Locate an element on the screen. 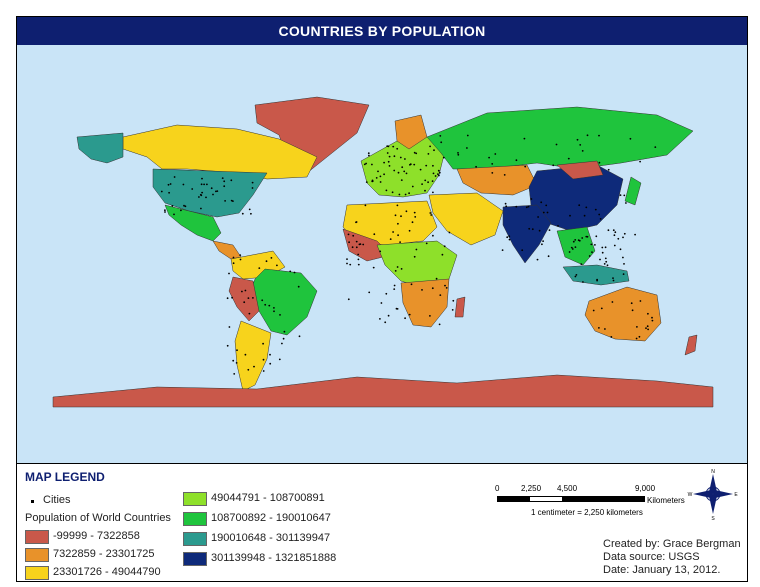  country-australia is located at coordinates (623, 314).